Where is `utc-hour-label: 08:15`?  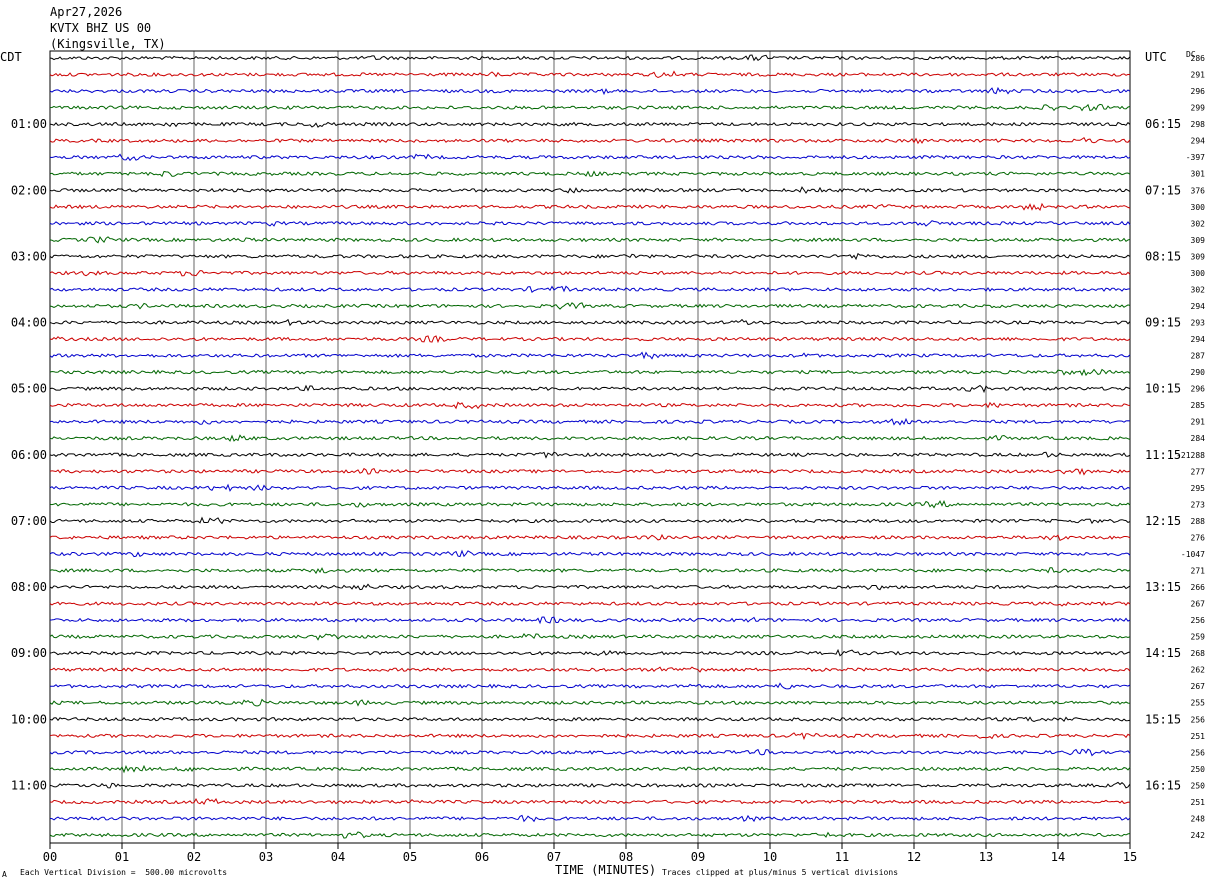 utc-hour-label: 08:15 is located at coordinates (1163, 256).